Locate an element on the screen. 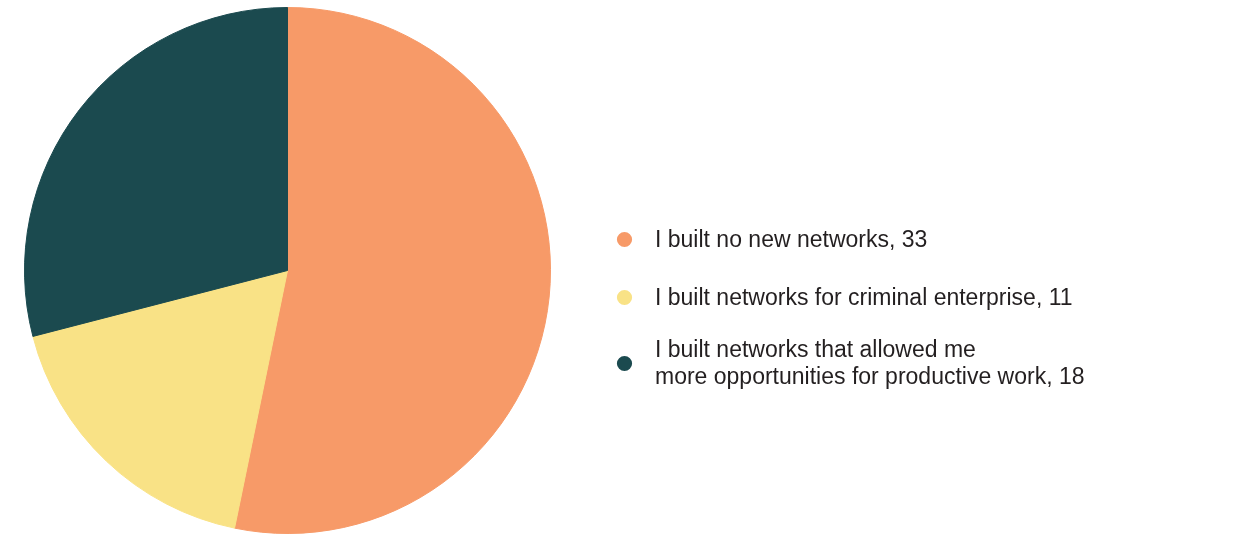 This screenshot has height=555, width=1258. legend-label: I built networks for criminal enterprise, 11 is located at coordinates (864, 297).